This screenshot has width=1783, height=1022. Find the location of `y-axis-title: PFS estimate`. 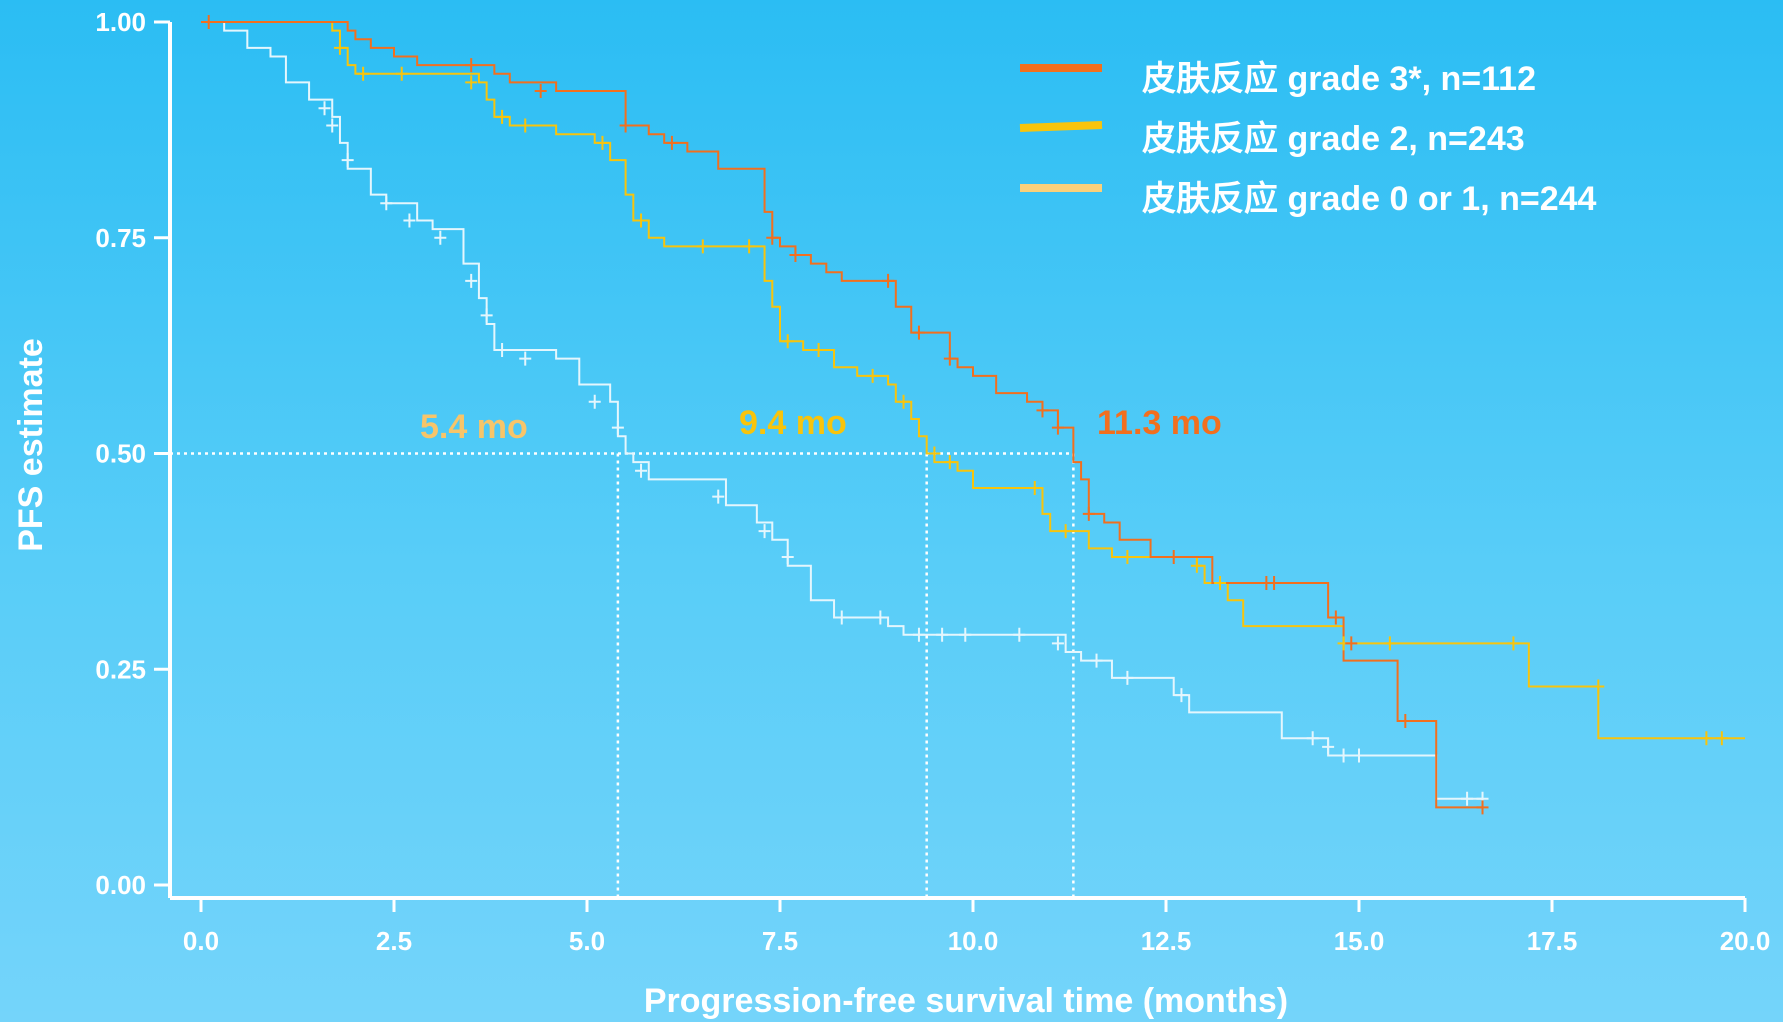

y-axis-title: PFS estimate is located at coordinates (31, 445).